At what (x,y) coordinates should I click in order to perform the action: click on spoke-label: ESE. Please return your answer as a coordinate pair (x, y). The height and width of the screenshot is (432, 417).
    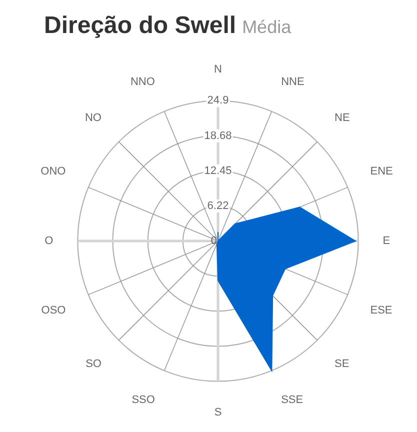
    Looking at the image, I should click on (381, 310).